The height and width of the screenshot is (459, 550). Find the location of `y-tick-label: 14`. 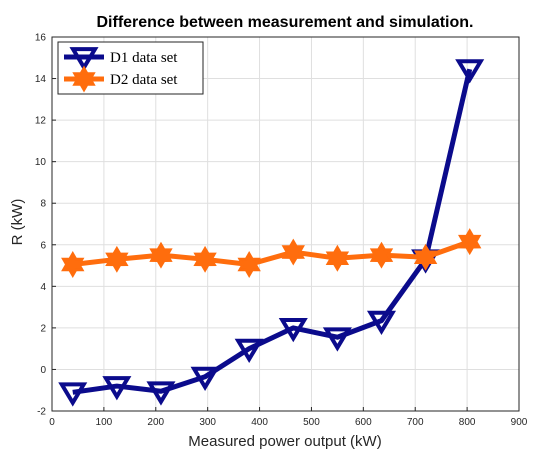

y-tick-label: 14 is located at coordinates (41, 79).